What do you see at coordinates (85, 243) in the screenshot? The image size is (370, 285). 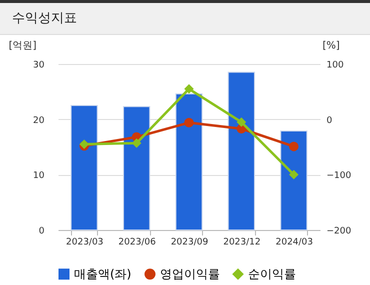 I see `x-tick-label: 2023/03` at bounding box center [85, 243].